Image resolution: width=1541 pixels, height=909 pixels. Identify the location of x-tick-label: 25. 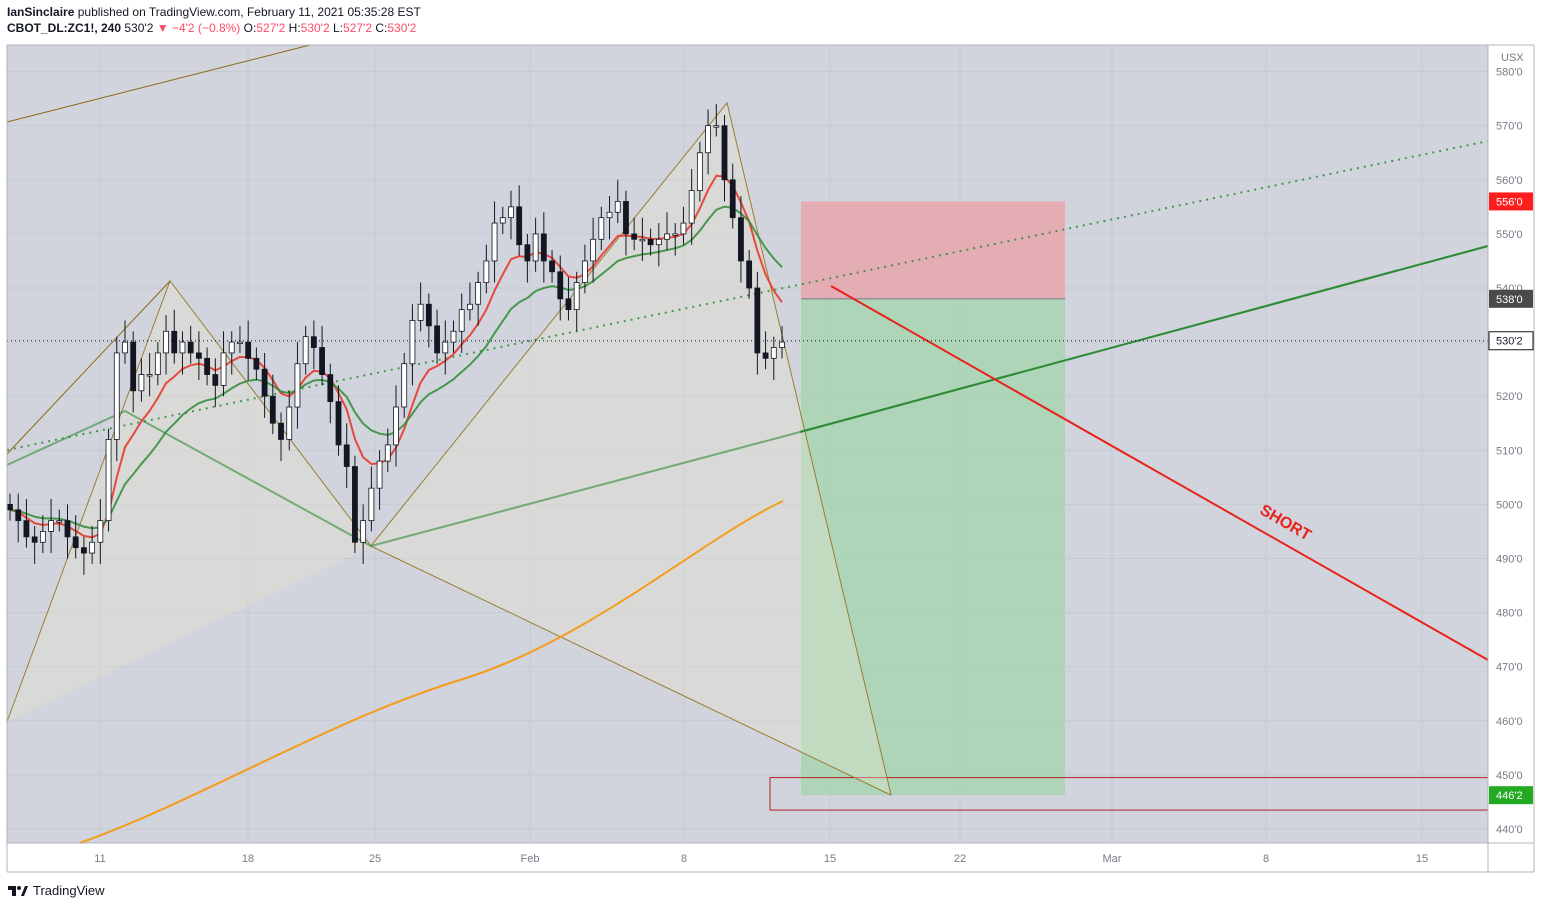
(375, 859).